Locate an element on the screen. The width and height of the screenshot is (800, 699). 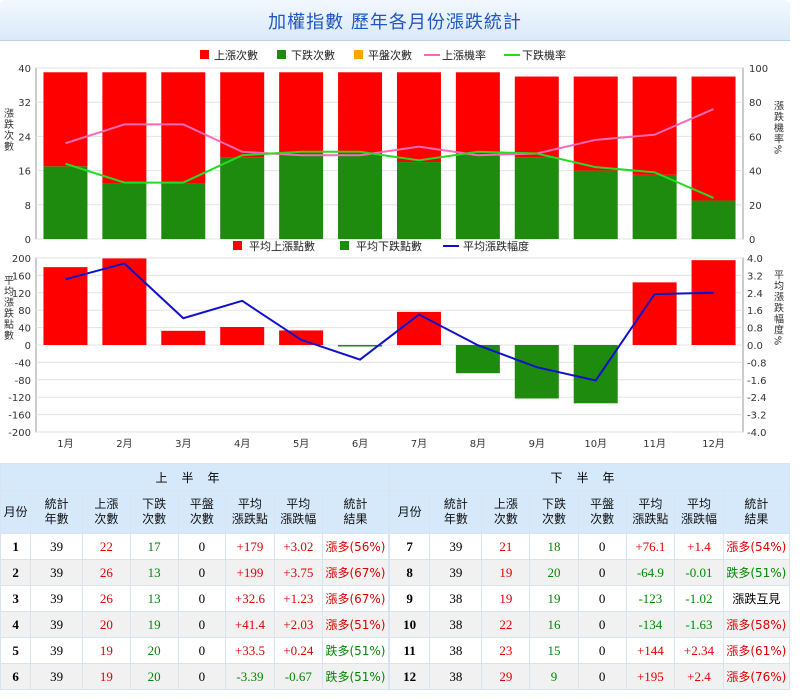
table-header-cell: 月份 is located at coordinates (409, 512).